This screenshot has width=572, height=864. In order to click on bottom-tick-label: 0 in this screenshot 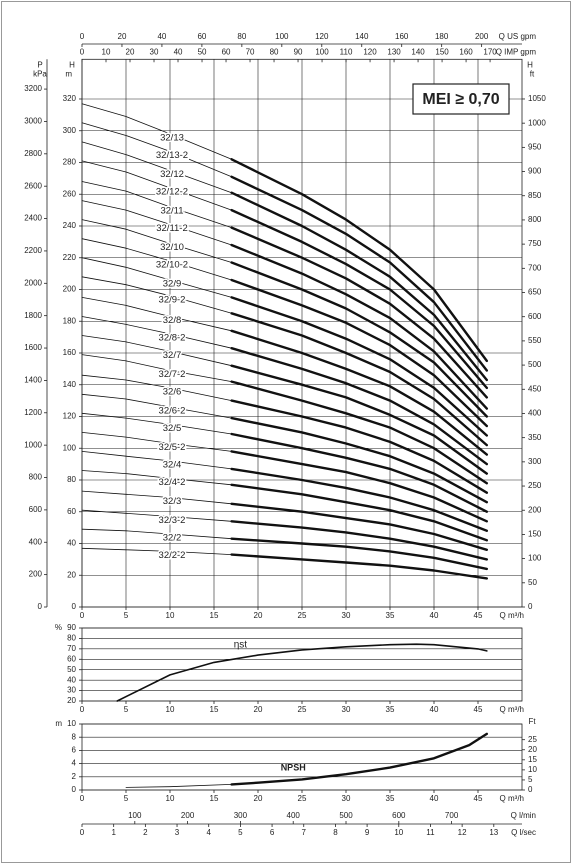, I will do `click(82, 832)`.